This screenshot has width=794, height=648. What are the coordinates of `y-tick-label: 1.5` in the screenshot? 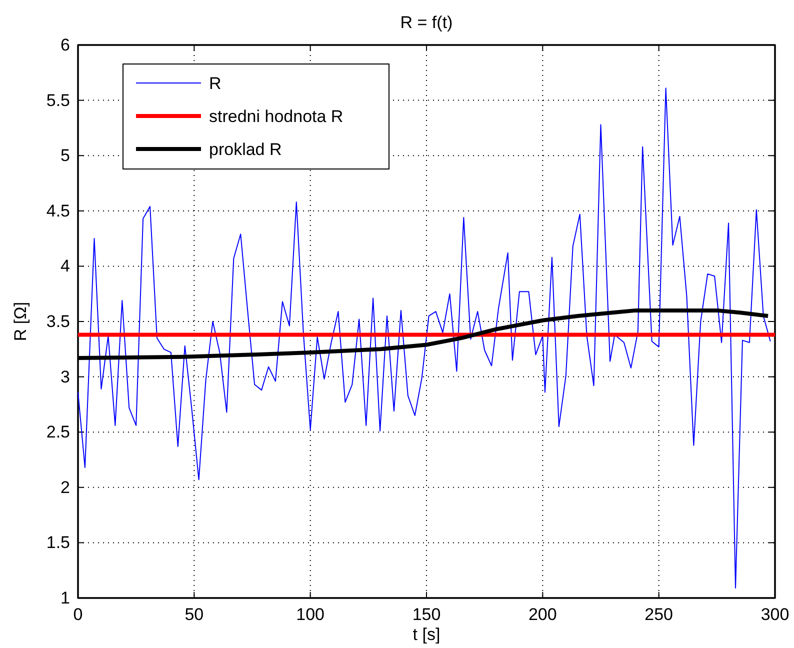 It's located at (58, 542).